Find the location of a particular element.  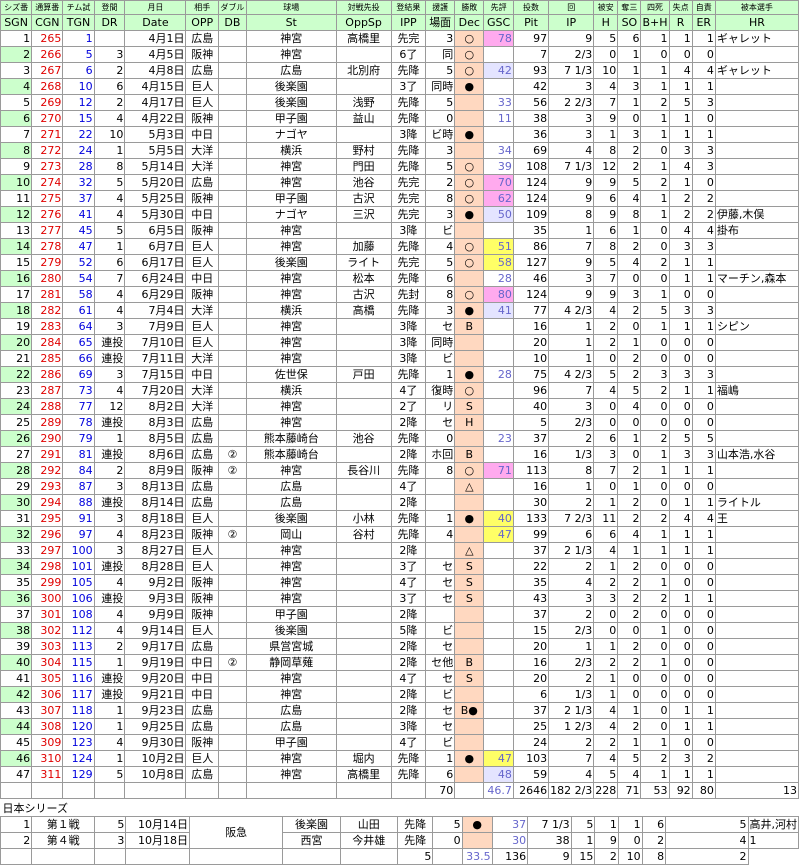

cell: 268 is located at coordinates (47, 86).